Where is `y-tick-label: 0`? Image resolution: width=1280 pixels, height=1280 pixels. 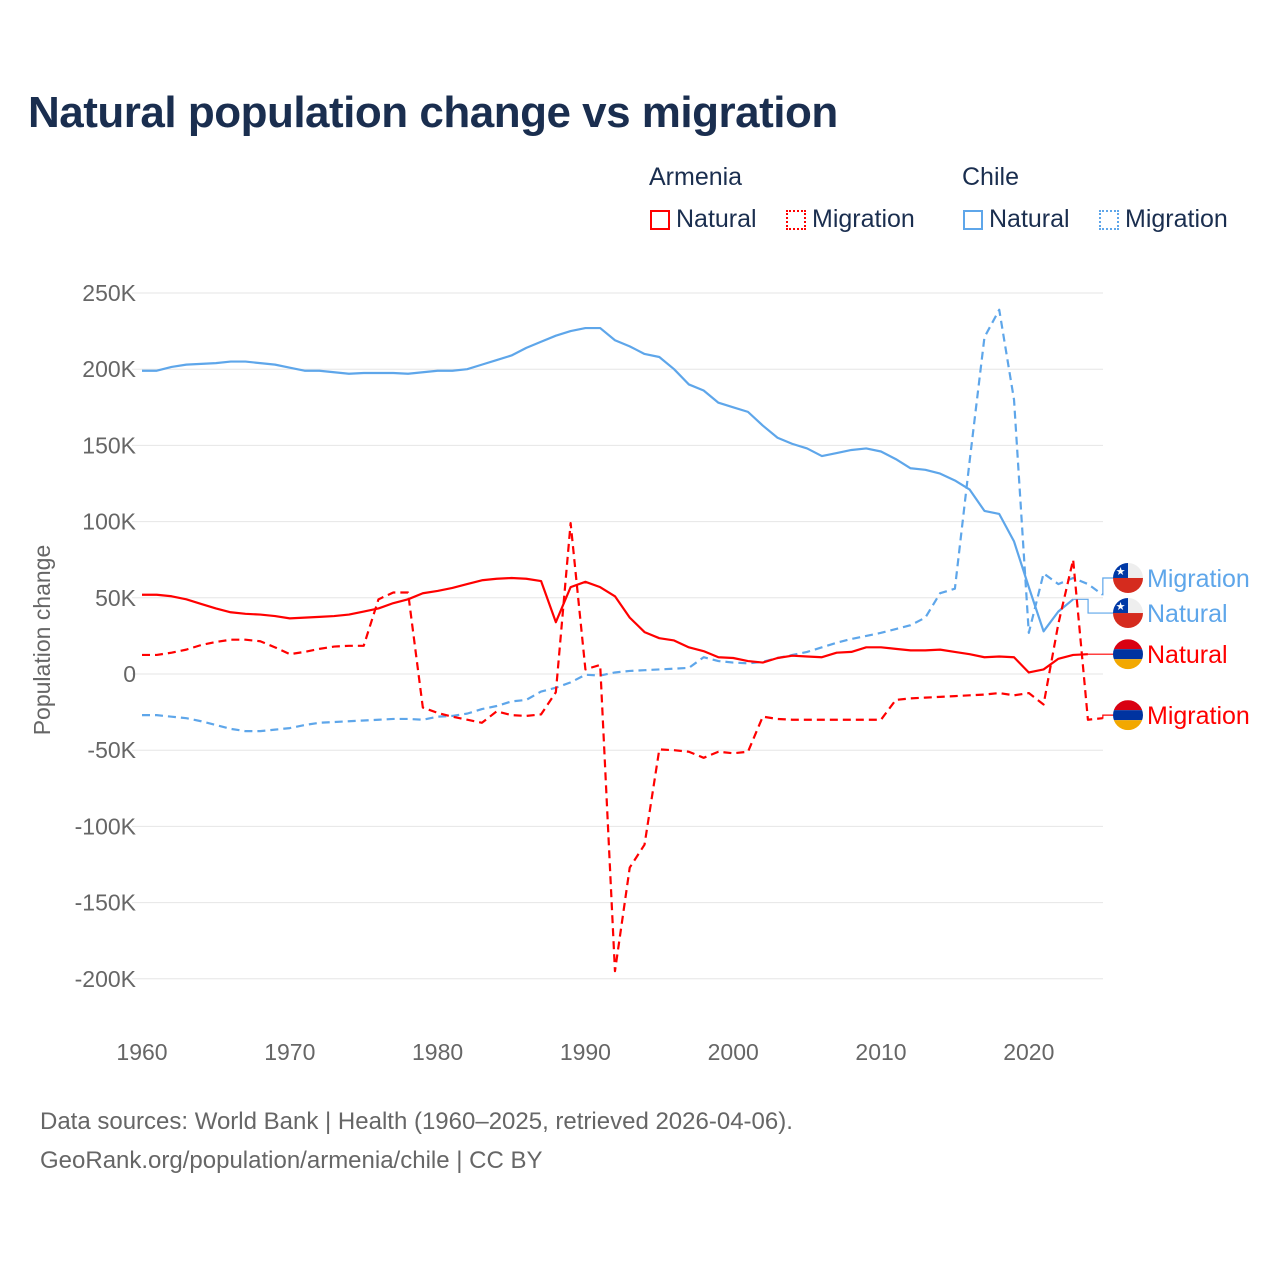 y-tick-label: 0 is located at coordinates (129, 674).